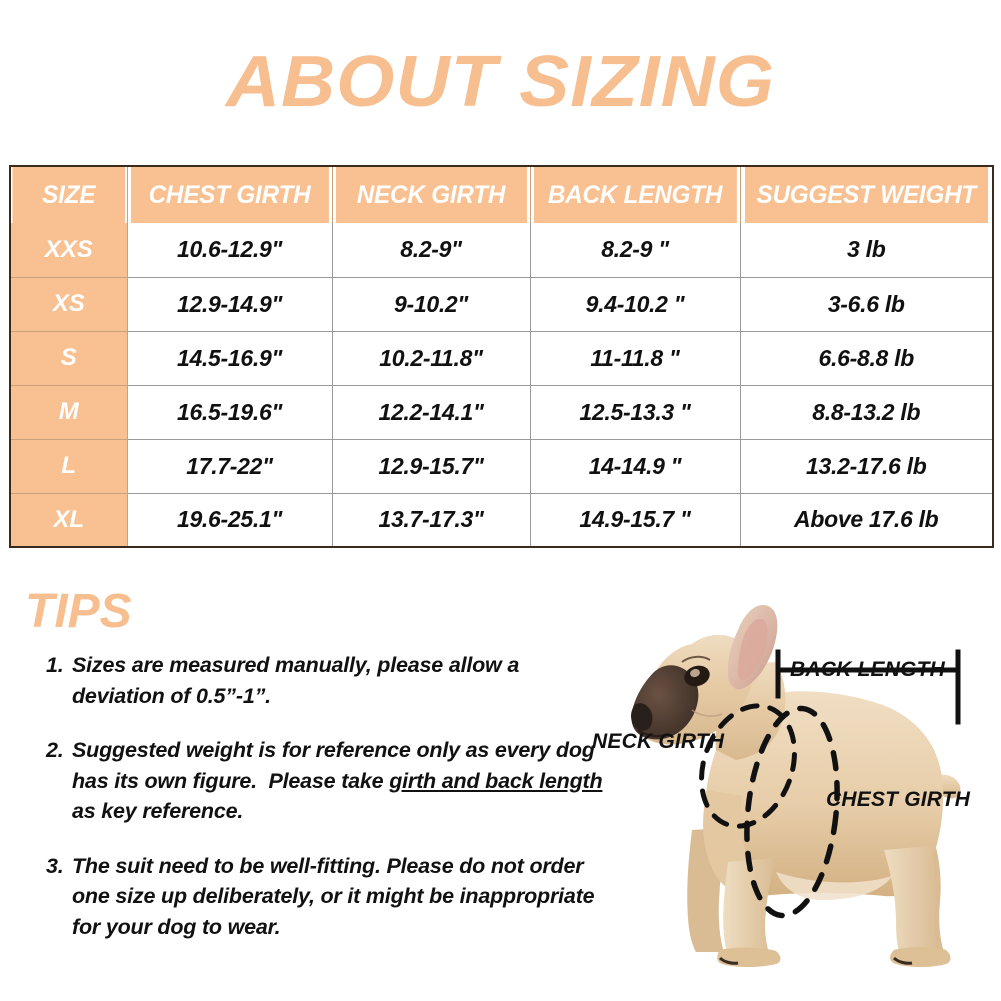  What do you see at coordinates (866, 466) in the screenshot?
I see `cell-weight: 13.2-17.6 lb` at bounding box center [866, 466].